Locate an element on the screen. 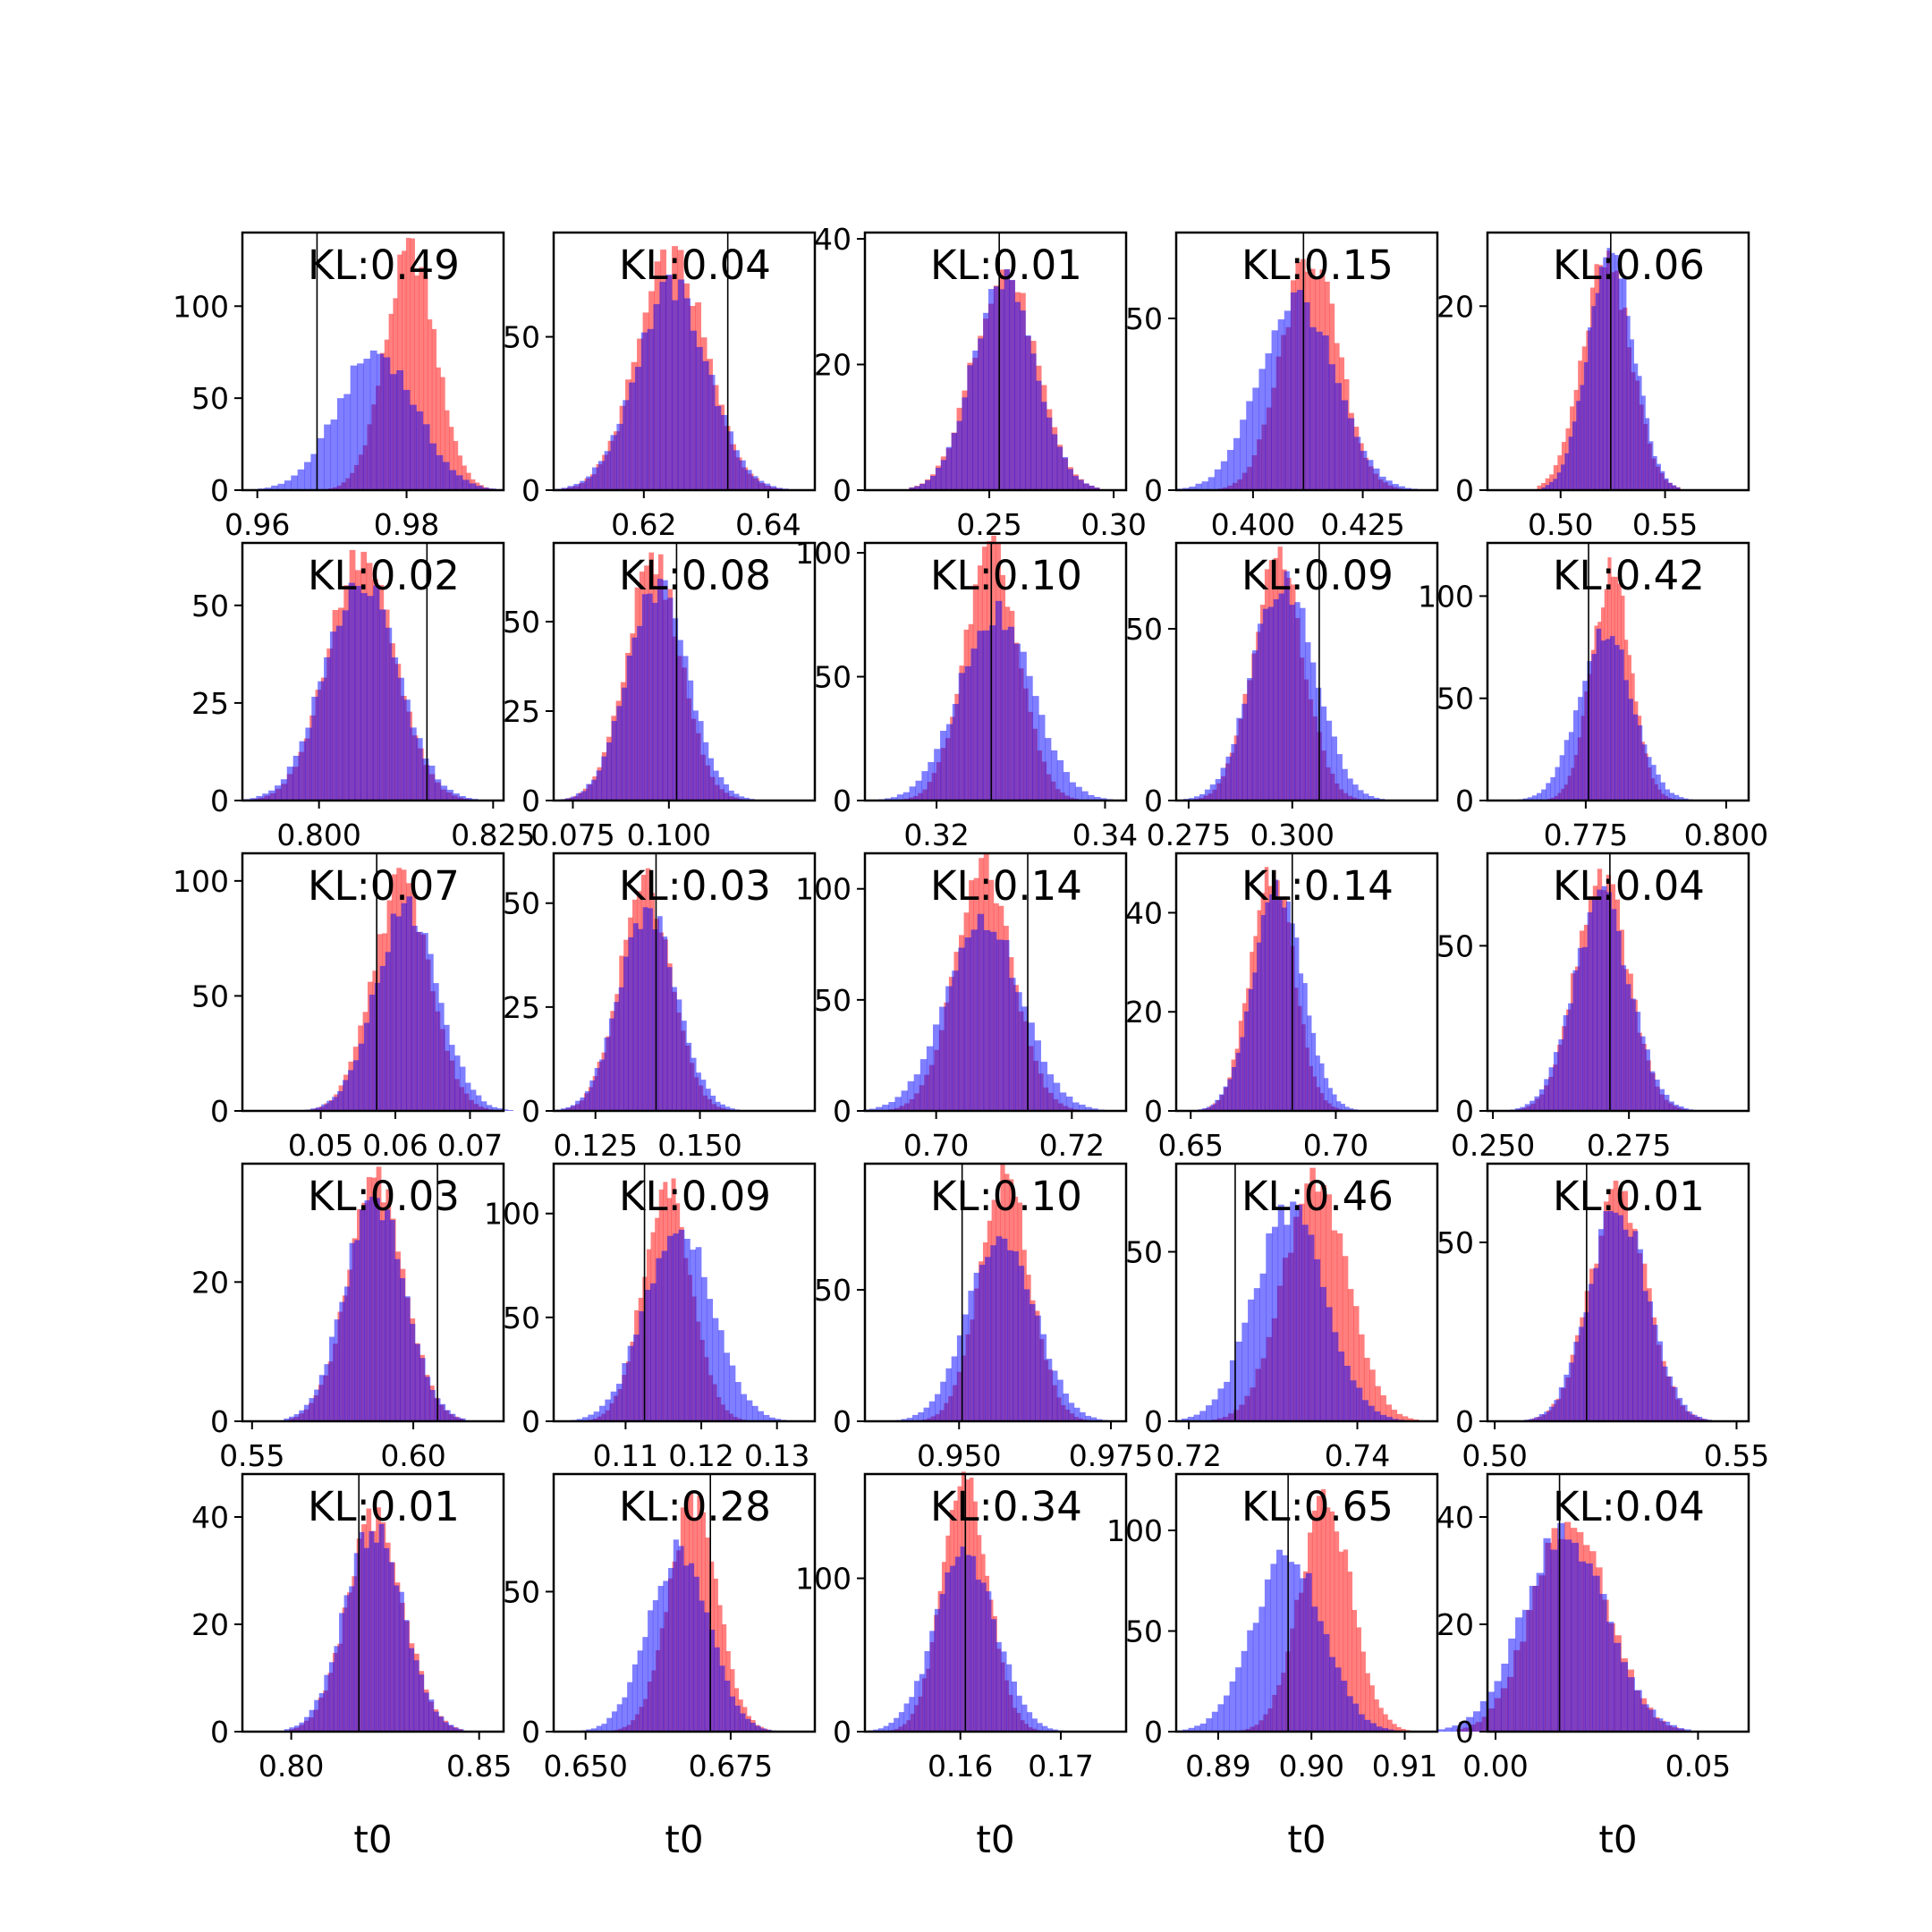 This screenshot has height=1932, width=1932. panel-6-ytick-label: 0 is located at coordinates (219, 801).